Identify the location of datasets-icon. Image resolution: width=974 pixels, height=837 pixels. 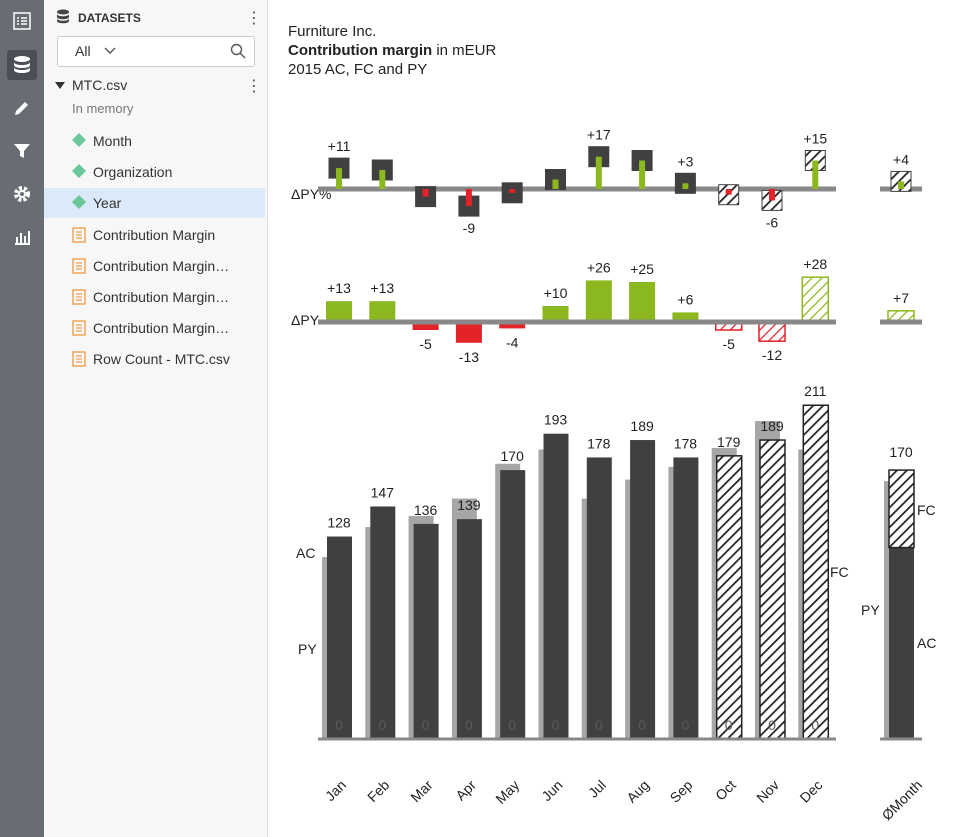
(22, 65).